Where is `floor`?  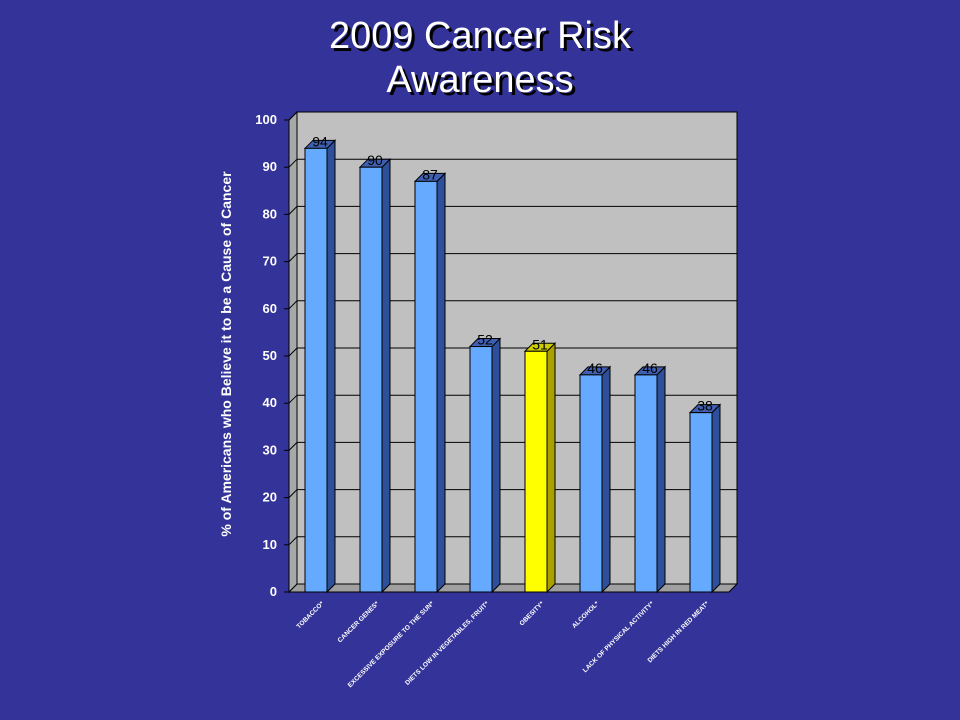 floor is located at coordinates (513, 588).